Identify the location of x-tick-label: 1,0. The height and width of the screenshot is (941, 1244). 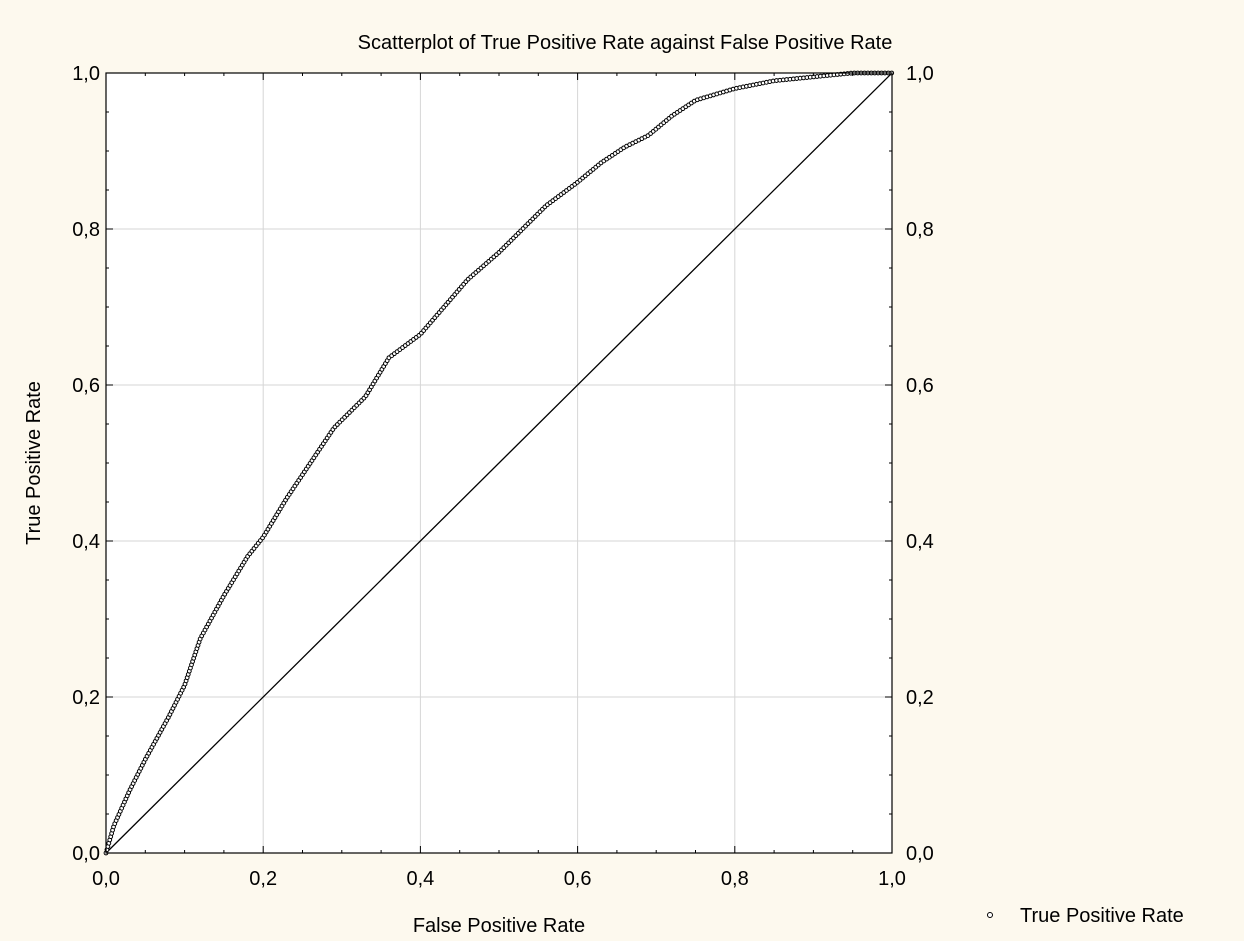
(892, 879).